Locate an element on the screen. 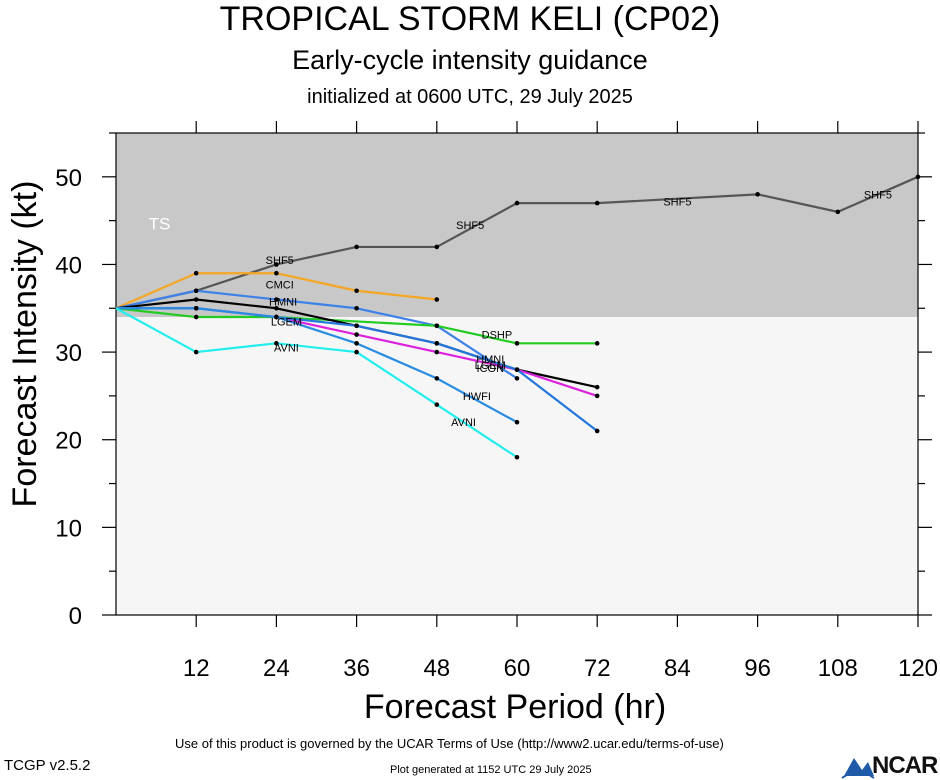  series-cmci is located at coordinates (277, 290).